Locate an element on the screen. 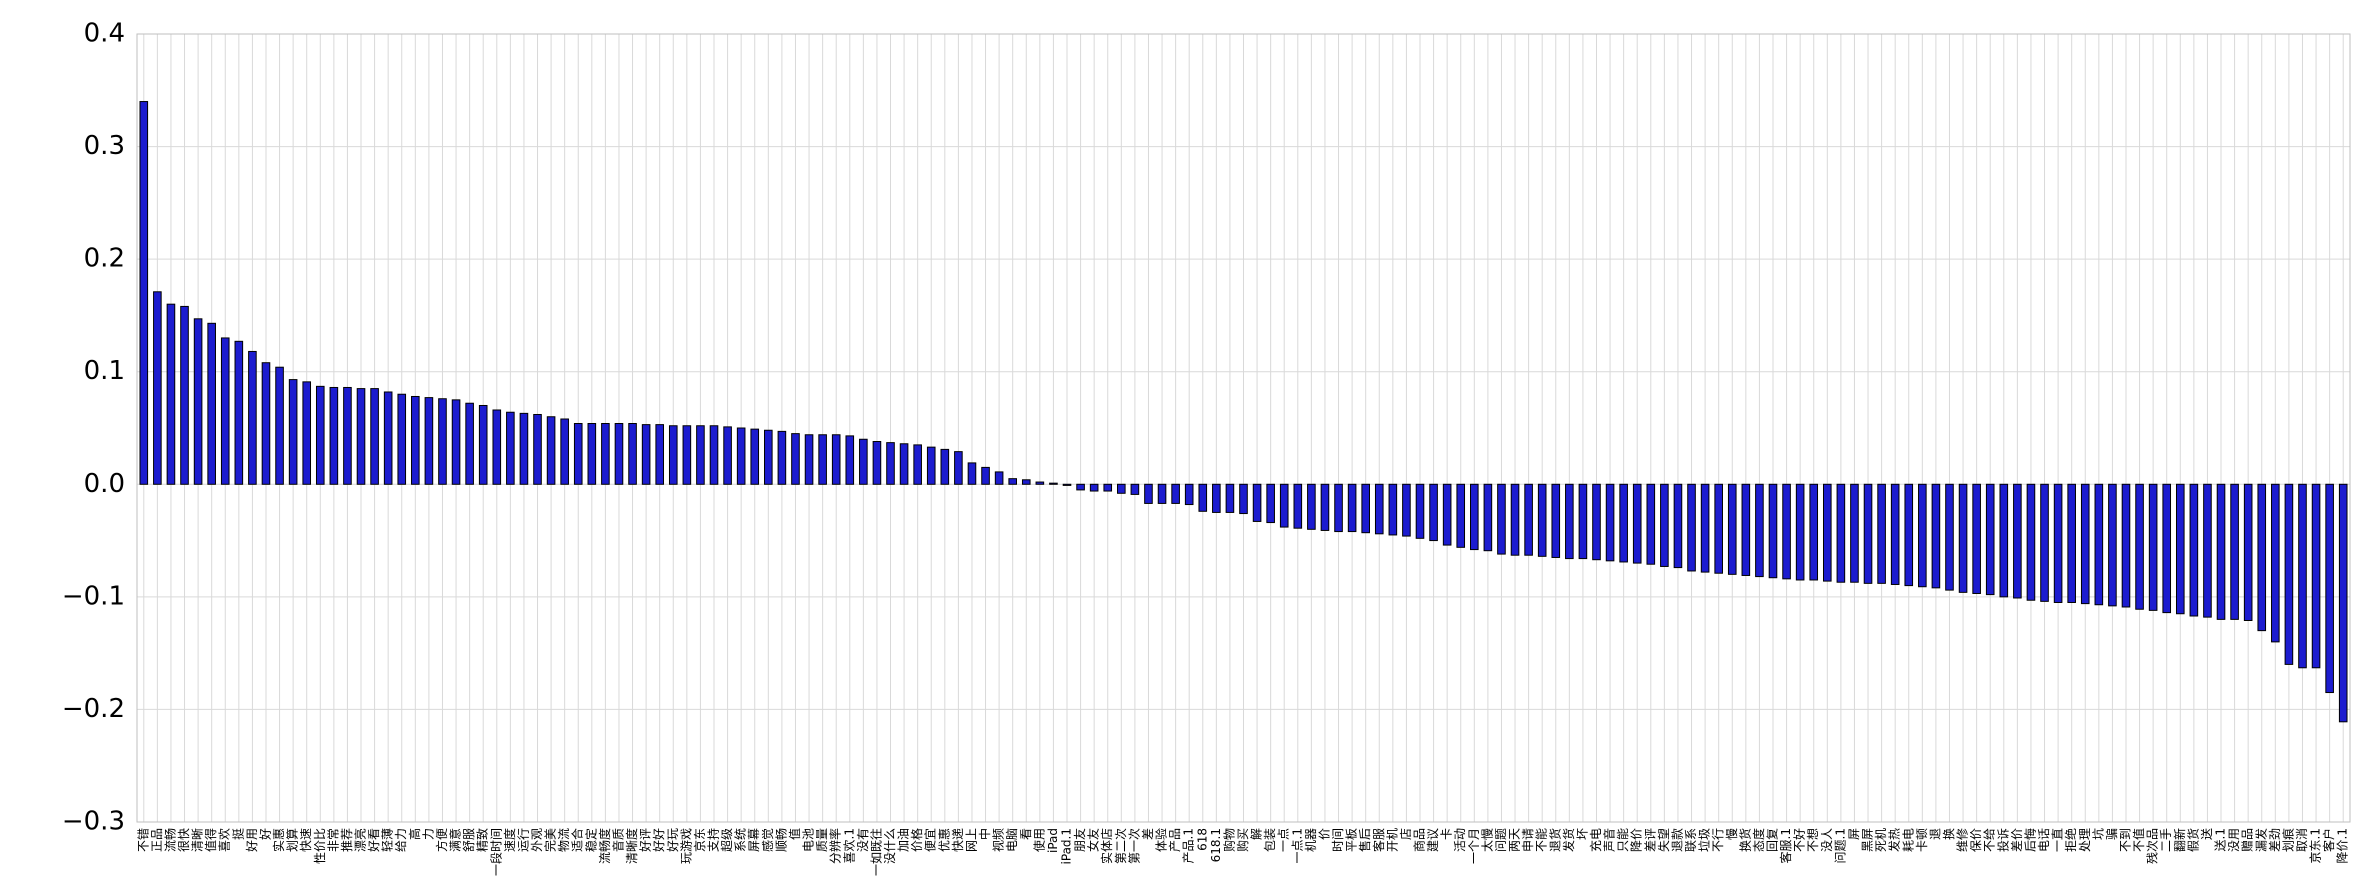  x-tick-label: 残次品 is located at coordinates (2153, 846).